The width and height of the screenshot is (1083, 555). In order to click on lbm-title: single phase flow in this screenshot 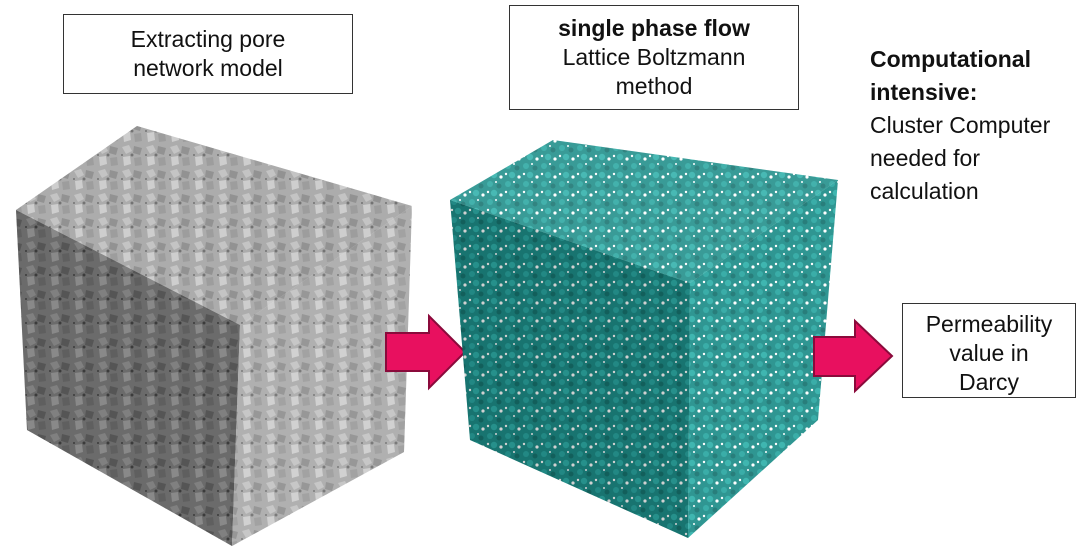, I will do `click(654, 28)`.